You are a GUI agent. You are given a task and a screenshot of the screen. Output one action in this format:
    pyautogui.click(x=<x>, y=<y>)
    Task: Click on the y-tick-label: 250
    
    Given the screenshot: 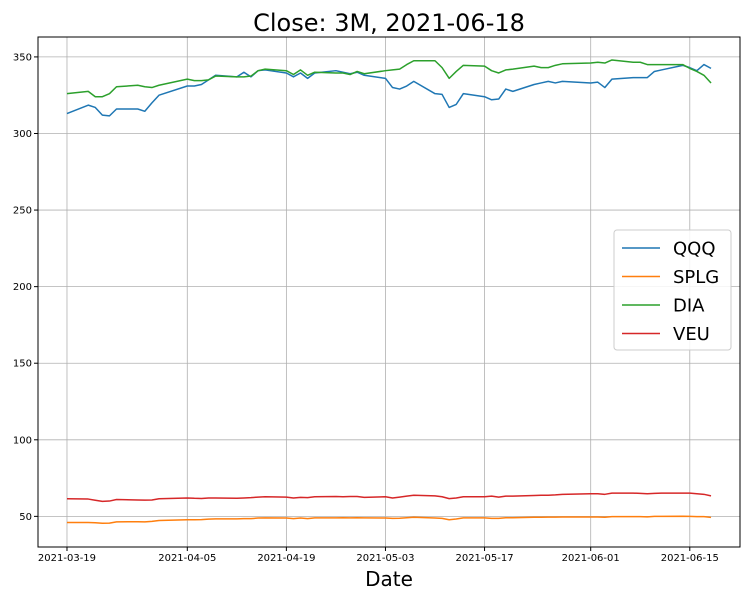 What is the action you would take?
    pyautogui.click(x=22, y=211)
    